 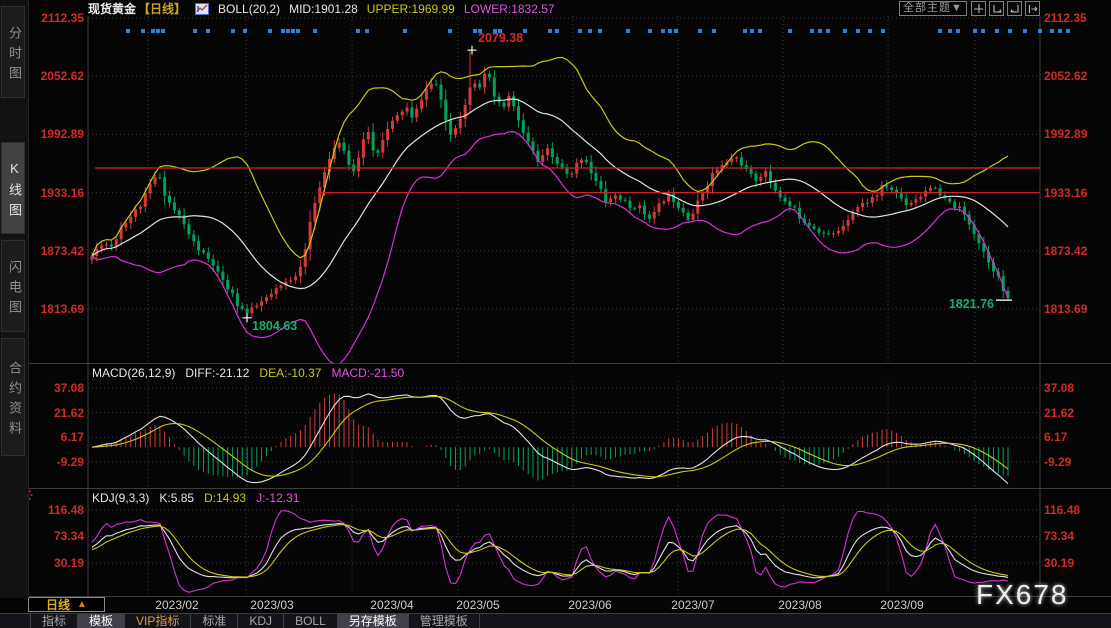 I want to click on sidebar-item-3: 闪电图, so click(x=13, y=286).